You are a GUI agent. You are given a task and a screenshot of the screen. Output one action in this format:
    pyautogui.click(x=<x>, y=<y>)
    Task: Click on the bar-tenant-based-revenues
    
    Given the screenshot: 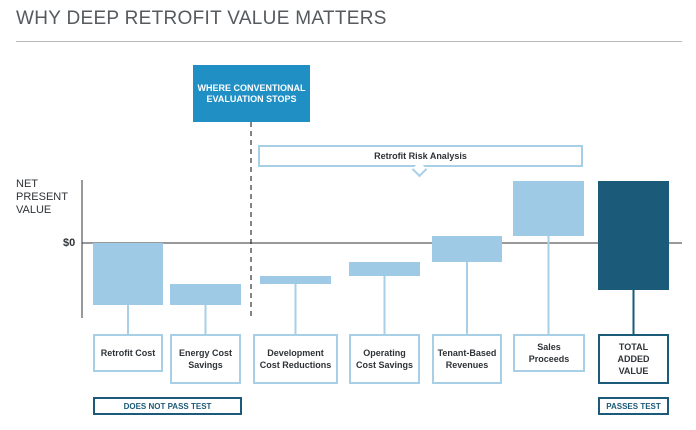 What is the action you would take?
    pyautogui.click(x=467, y=249)
    